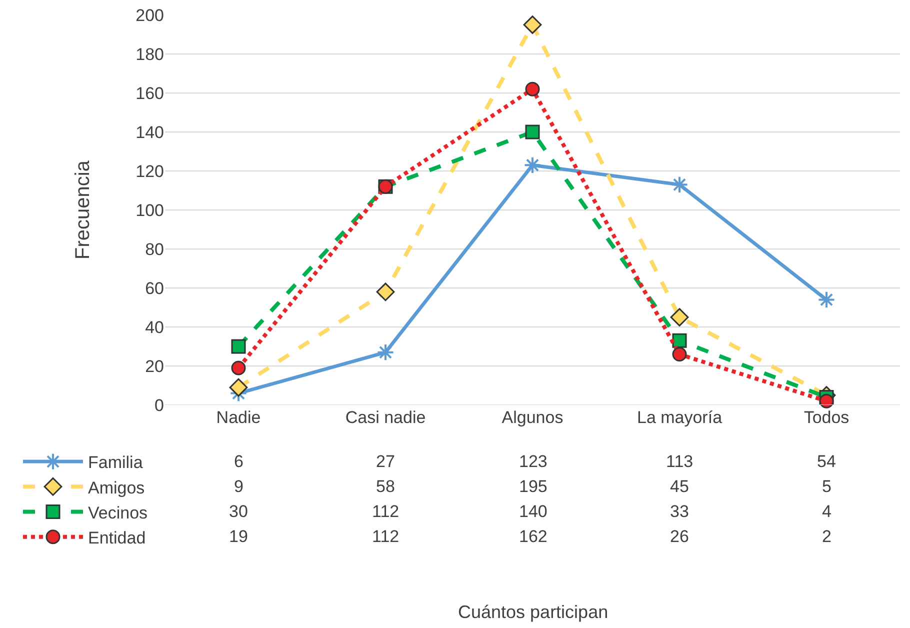 This screenshot has height=628, width=910. Describe the element at coordinates (150, 132) in the screenshot. I see `y-tick-label: 140` at that location.